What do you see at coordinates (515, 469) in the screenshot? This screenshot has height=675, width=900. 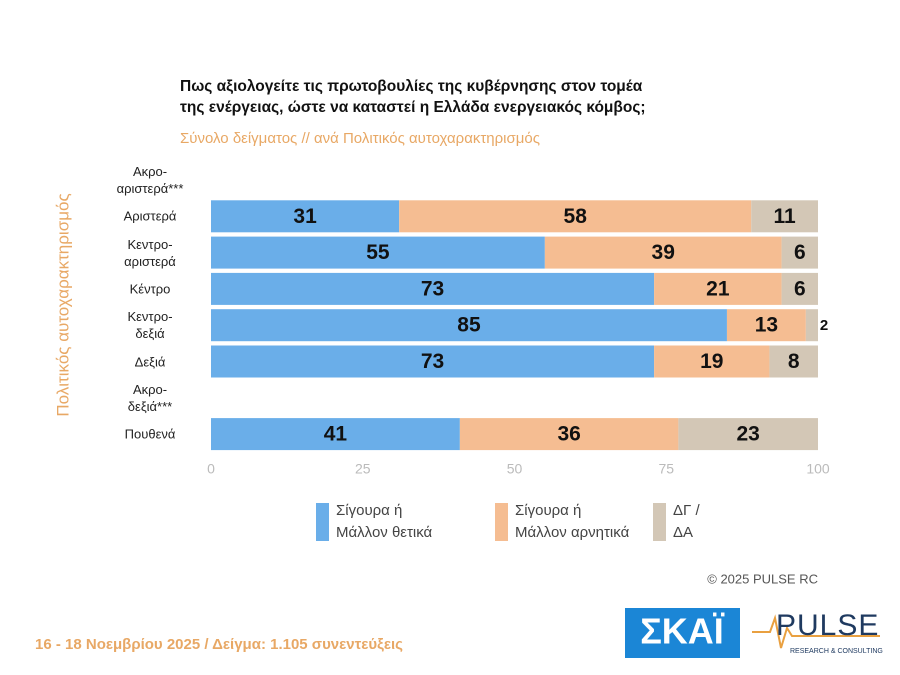 I see `x-tick-label: 50` at bounding box center [515, 469].